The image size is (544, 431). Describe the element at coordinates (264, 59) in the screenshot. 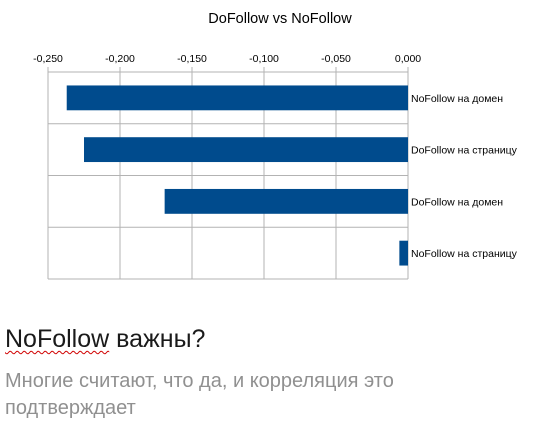

I see `x-tick-label: -0,100` at that location.